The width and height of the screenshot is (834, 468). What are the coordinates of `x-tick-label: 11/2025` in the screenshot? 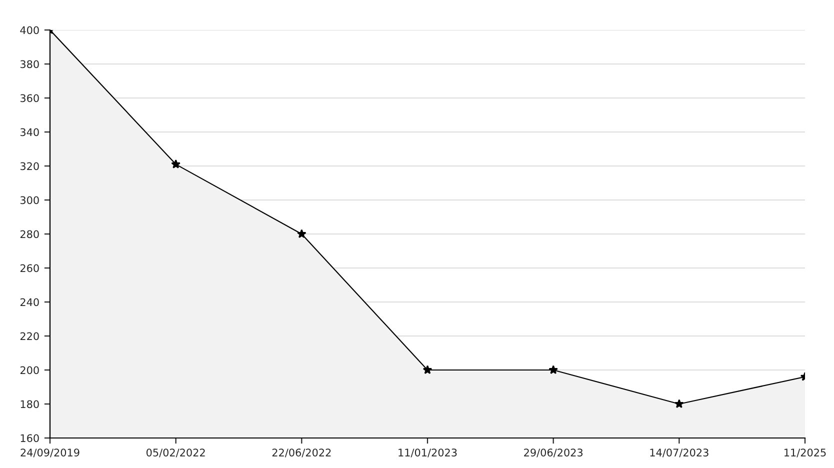 It's located at (805, 453).